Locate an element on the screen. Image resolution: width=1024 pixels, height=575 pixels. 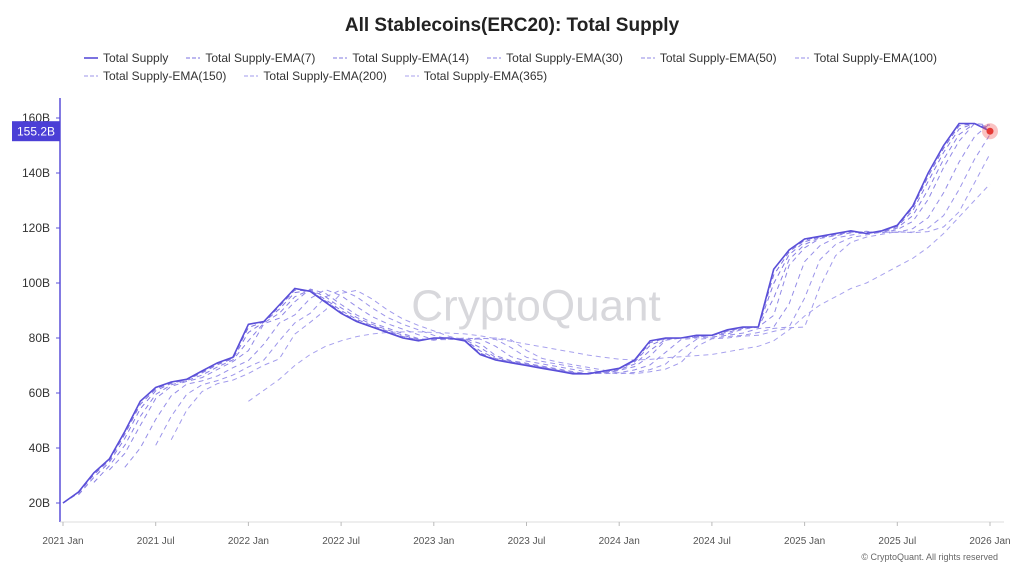
last-value-box is located at coordinates (36, 131).